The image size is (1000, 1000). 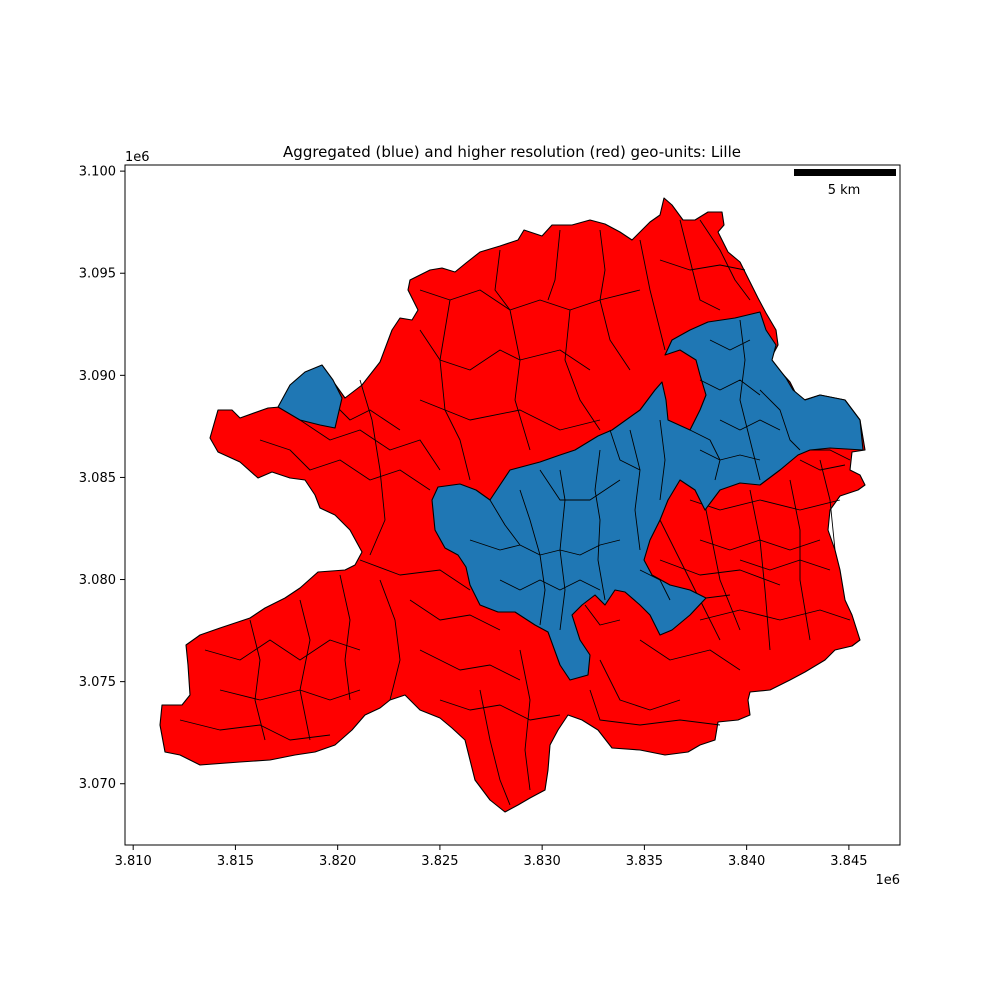 I want to click on y-tick-label: 3.070, so click(x=97, y=784).